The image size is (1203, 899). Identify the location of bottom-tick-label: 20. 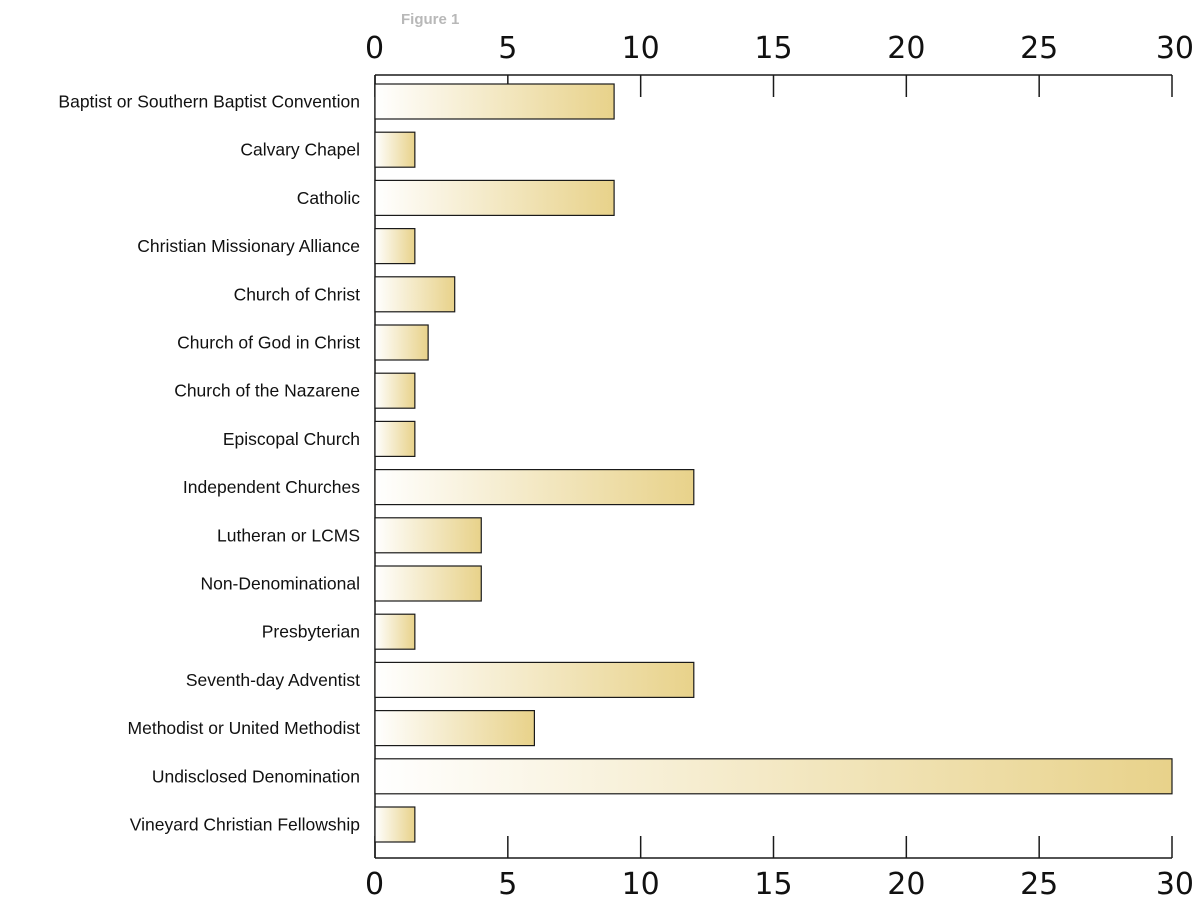
(906, 883).